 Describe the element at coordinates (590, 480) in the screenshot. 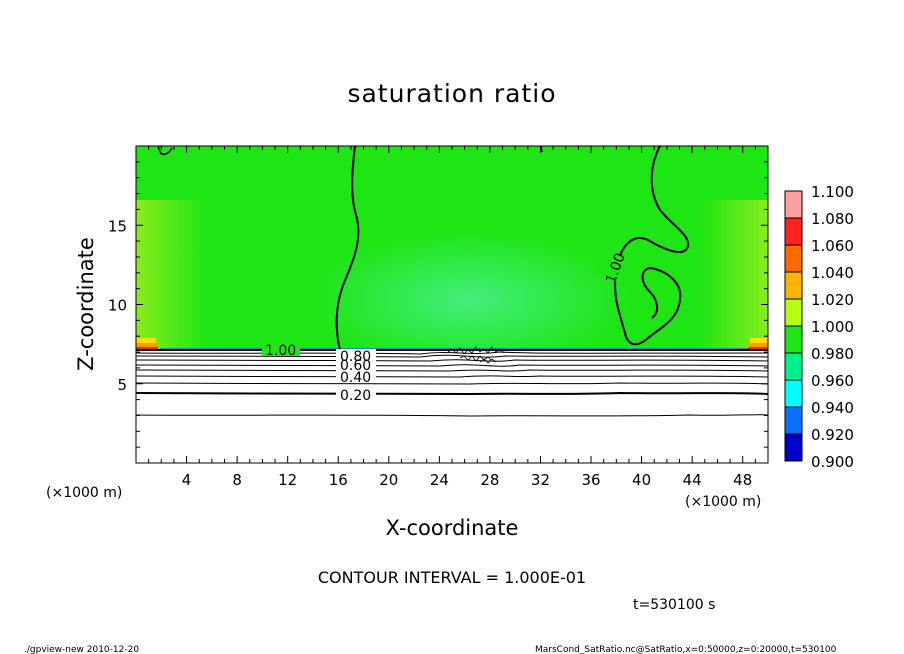

I see `x-tick-label: 36` at that location.